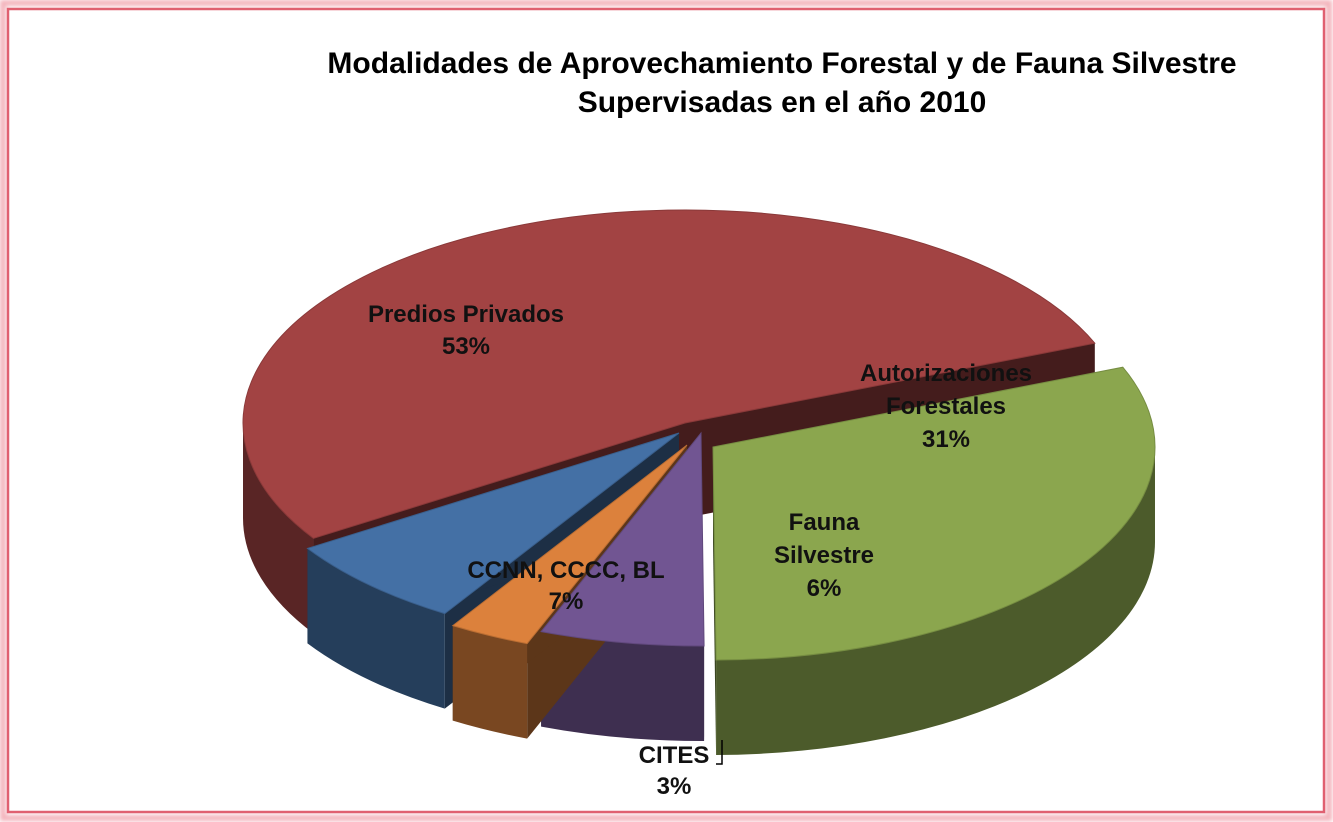 The image size is (1333, 822). I want to click on slice-pct-label-1: 31%, so click(946, 439).